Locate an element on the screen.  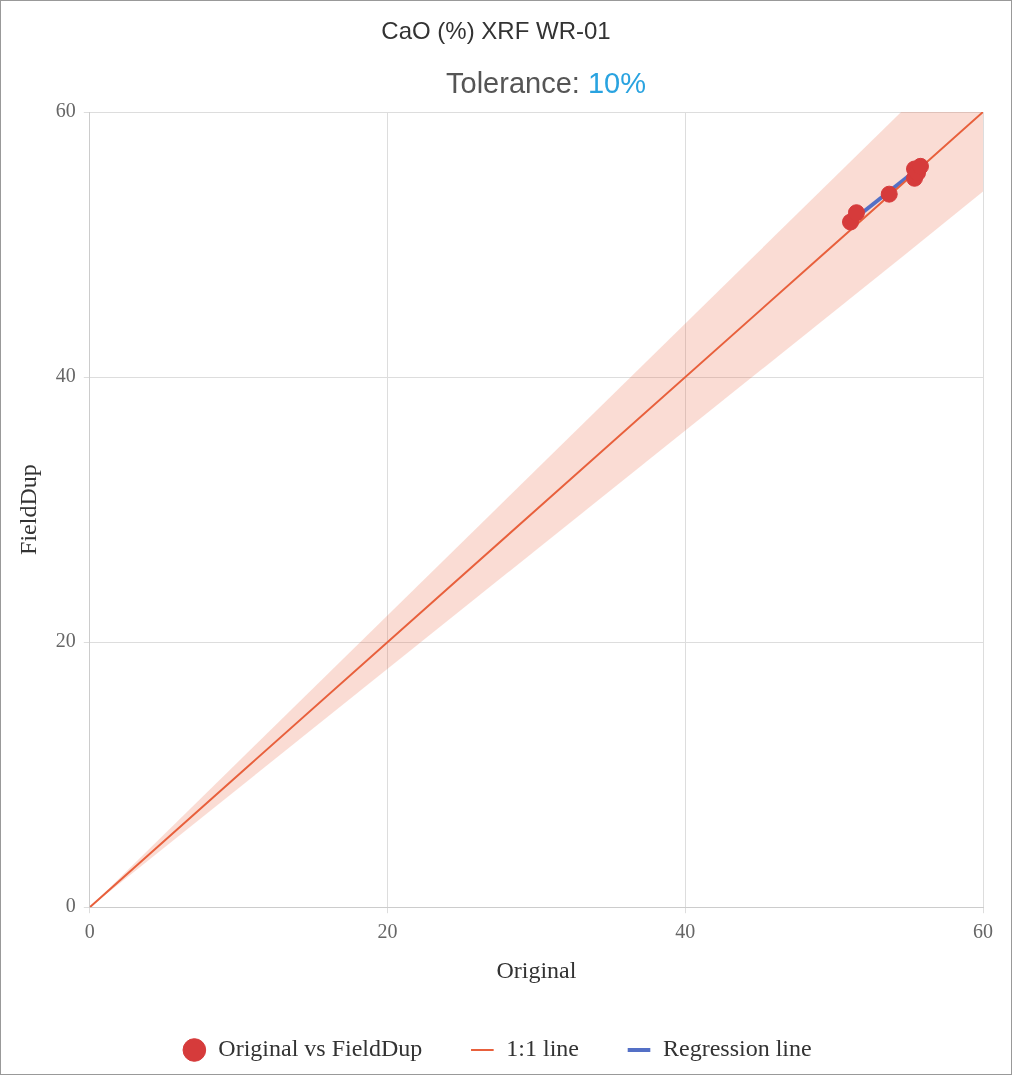
legend-label: Regression line is located at coordinates (737, 1048).